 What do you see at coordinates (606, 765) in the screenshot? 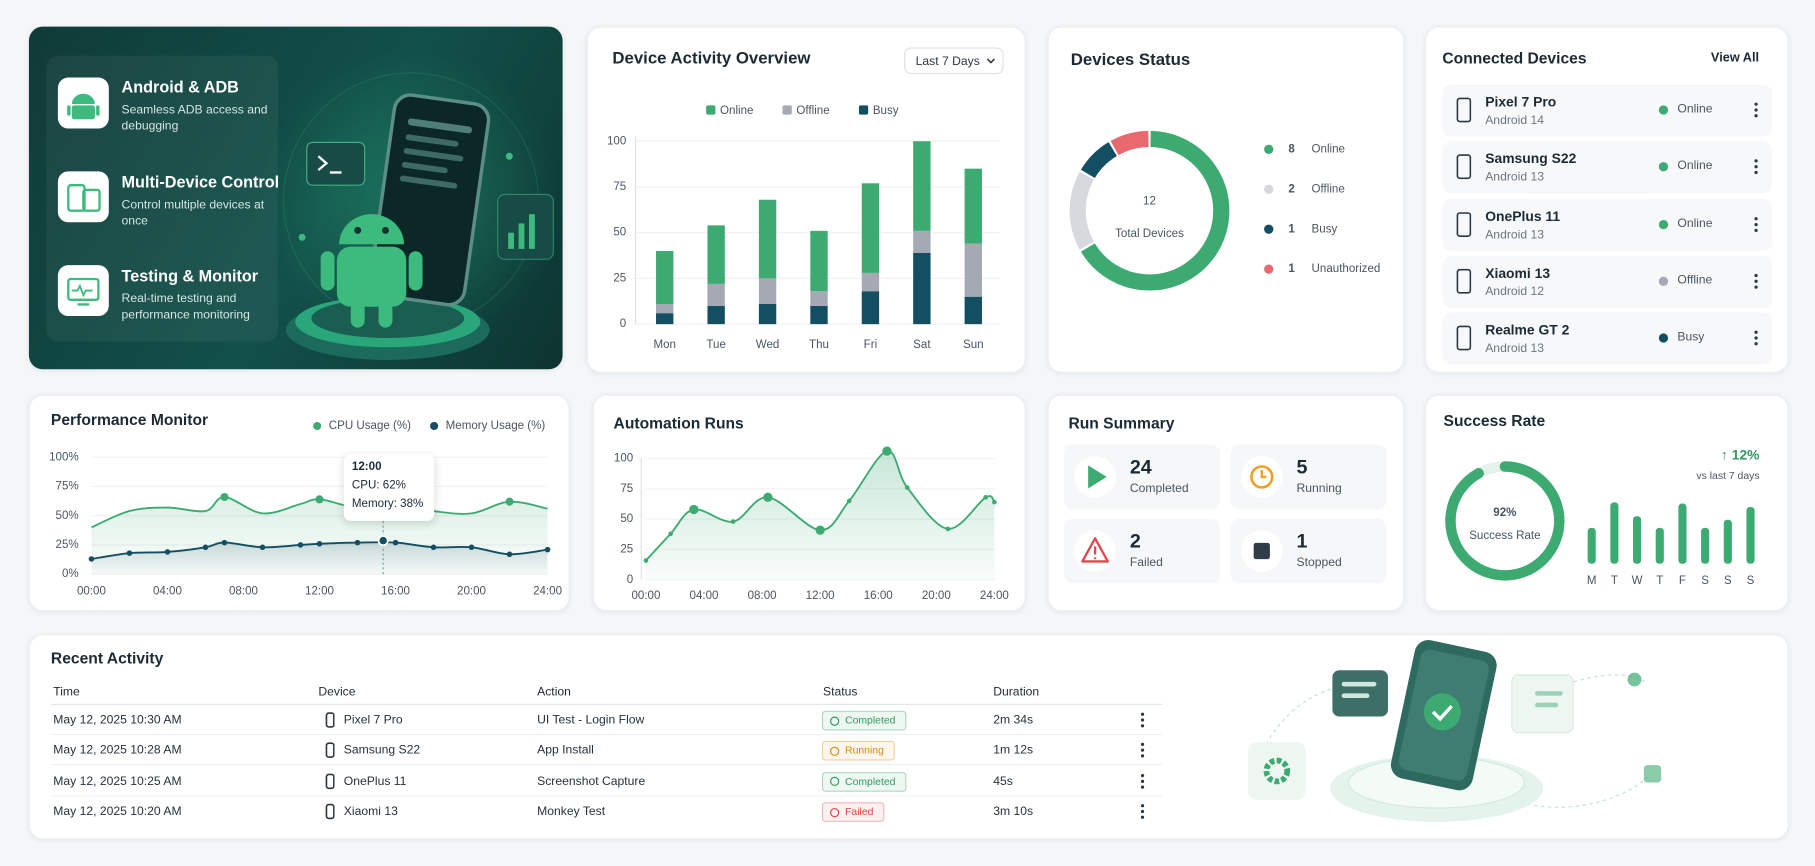
I see `row-rule` at bounding box center [606, 765].